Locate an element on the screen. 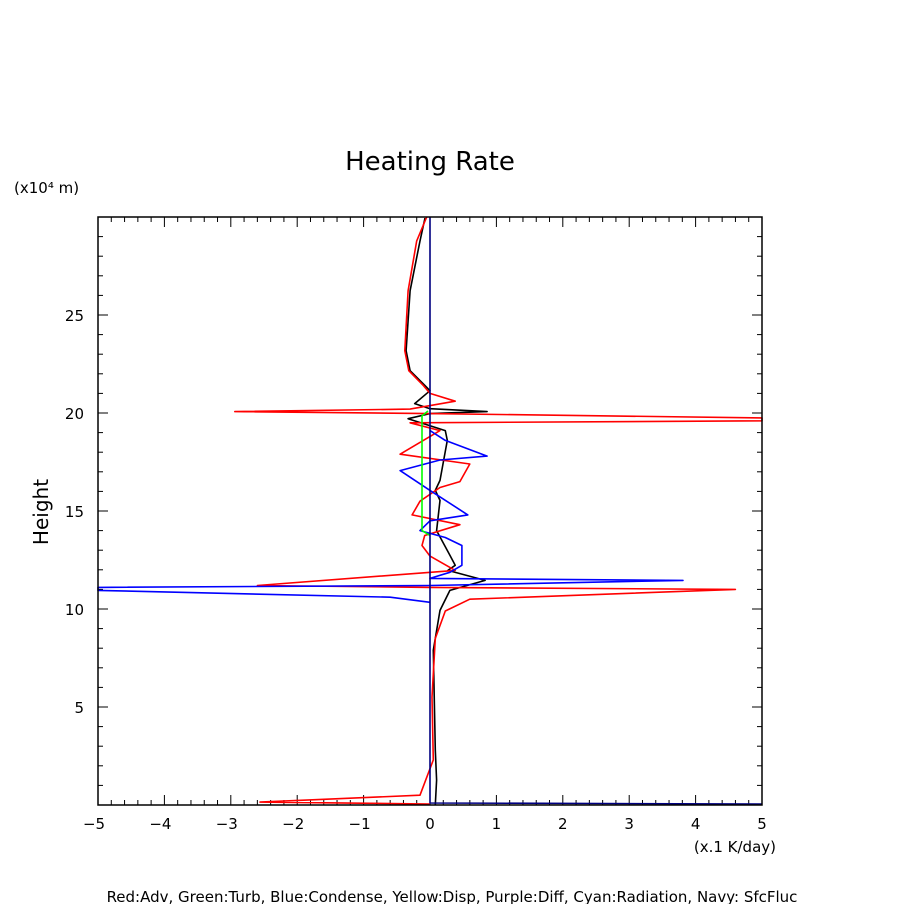  x-axis-label: (x.1 K/day) is located at coordinates (735, 847).